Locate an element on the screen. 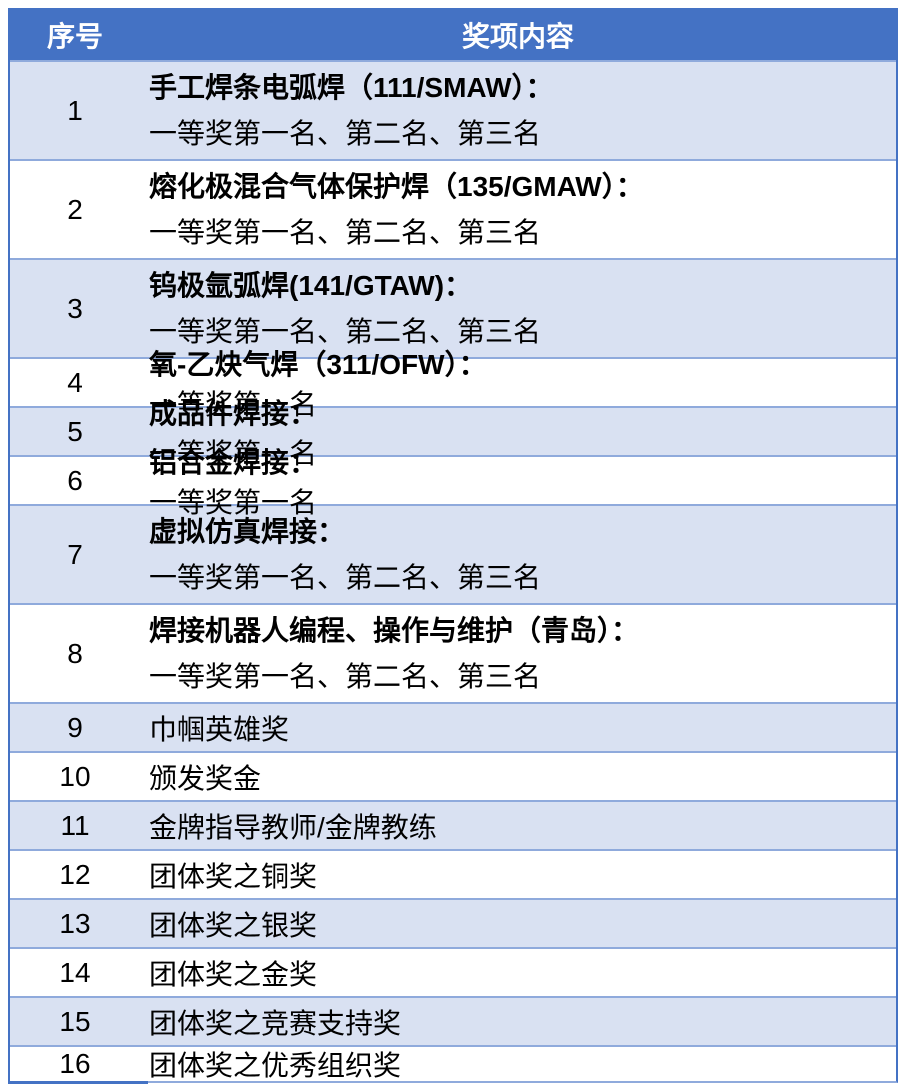 This screenshot has height=1089, width=906. row-number: 12 is located at coordinates (75, 874).